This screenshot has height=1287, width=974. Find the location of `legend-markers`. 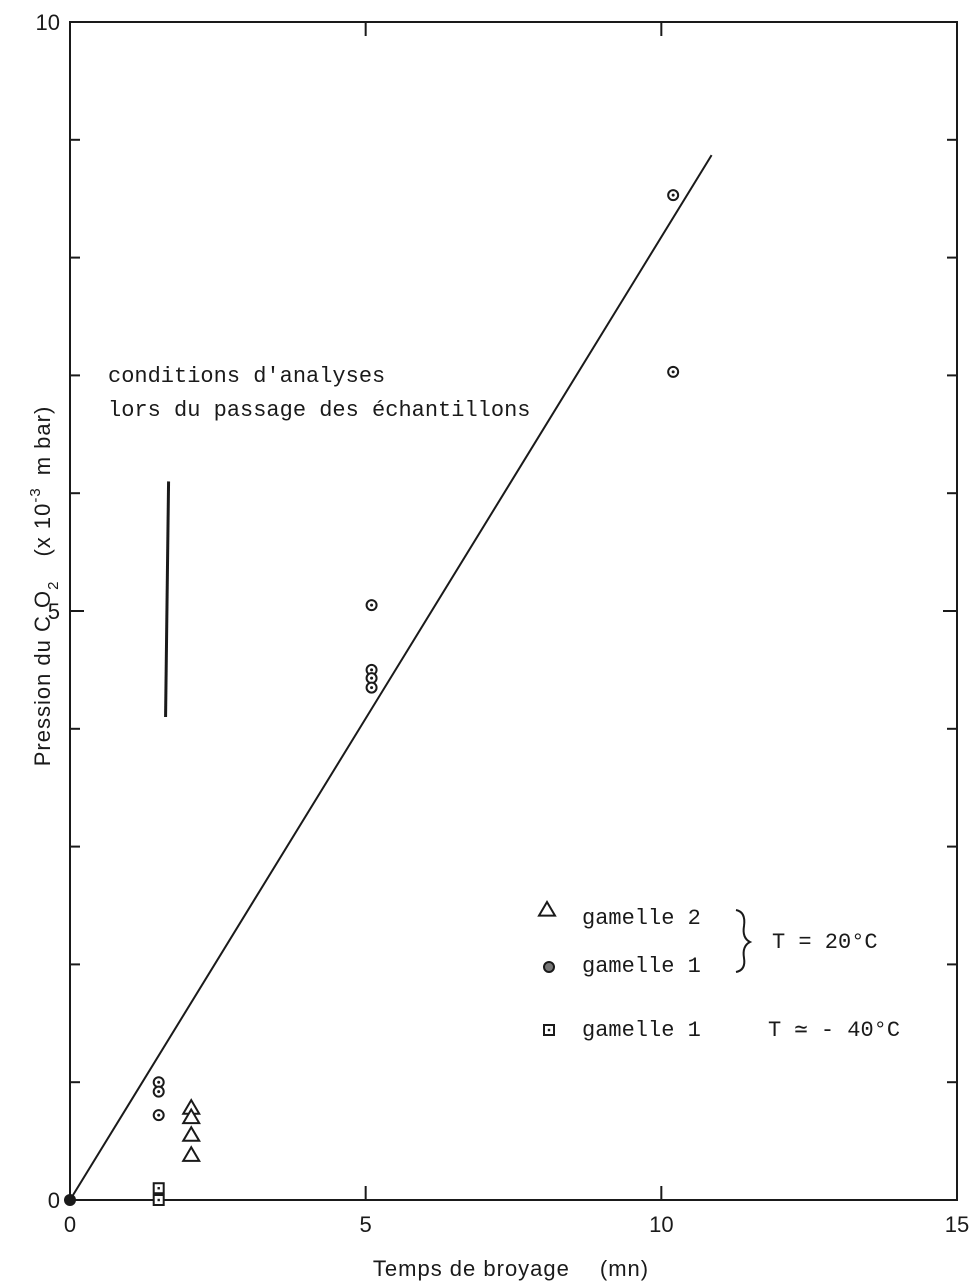

legend-markers is located at coordinates (547, 968).